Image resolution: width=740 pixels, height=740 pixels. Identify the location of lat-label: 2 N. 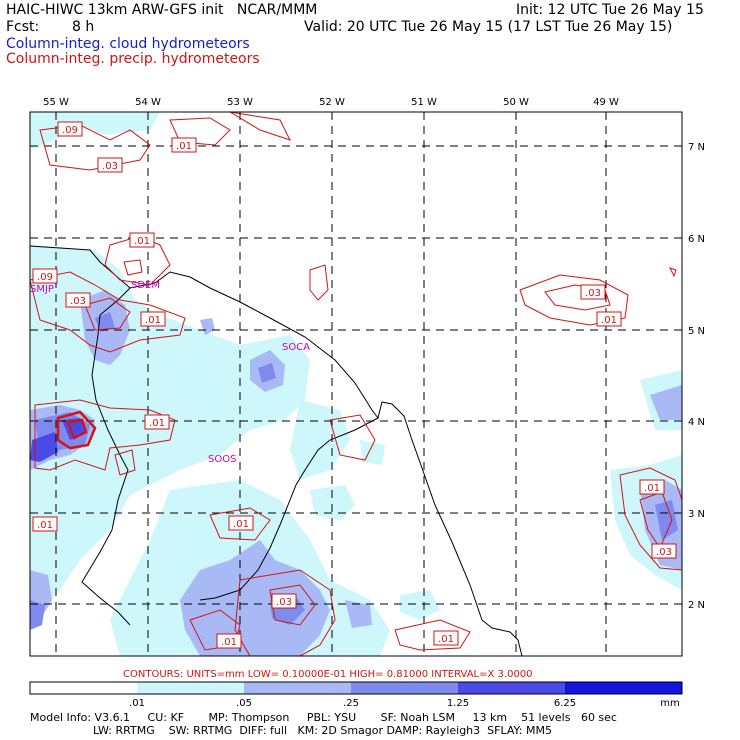
(696, 605).